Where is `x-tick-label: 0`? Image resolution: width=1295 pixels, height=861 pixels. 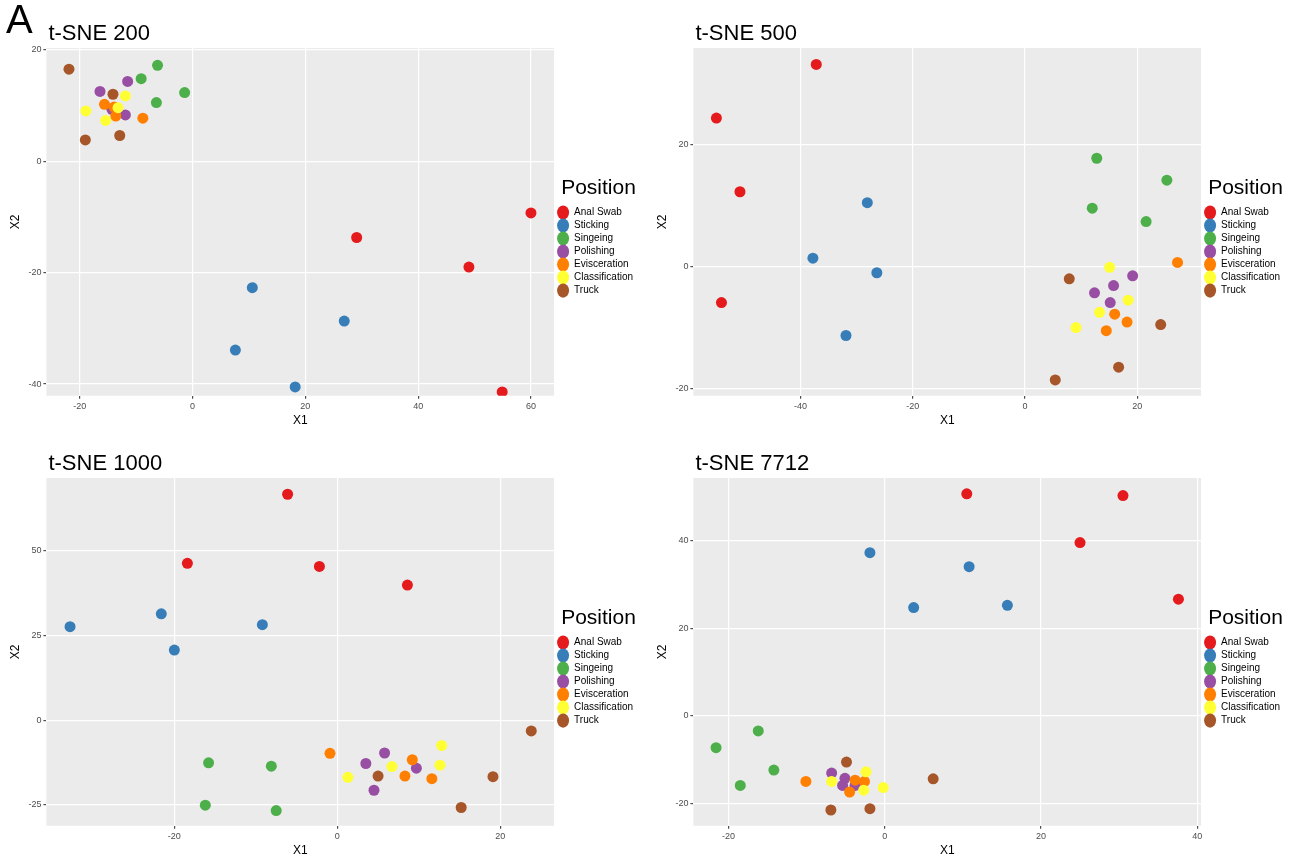 x-tick-label: 0 is located at coordinates (1025, 405).